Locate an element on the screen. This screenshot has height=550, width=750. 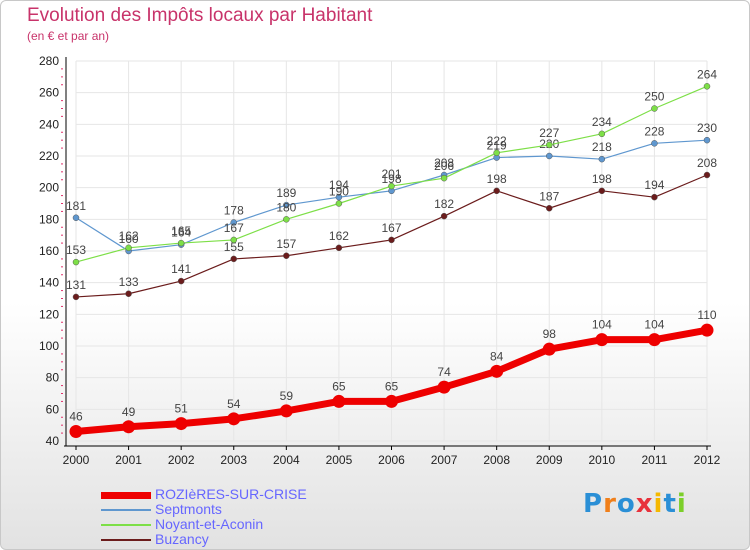
data-label: 218 is located at coordinates (602, 147).